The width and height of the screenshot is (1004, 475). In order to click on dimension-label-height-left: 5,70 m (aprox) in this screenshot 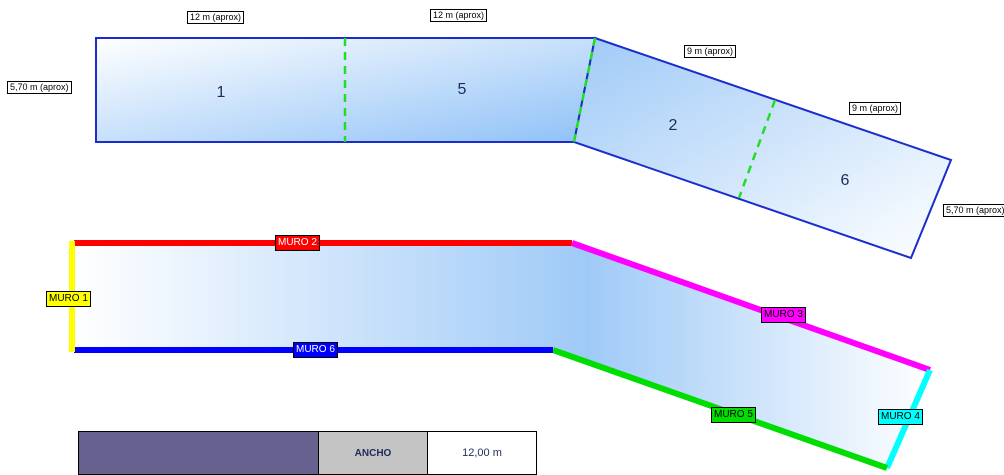, I will do `click(39, 87)`.